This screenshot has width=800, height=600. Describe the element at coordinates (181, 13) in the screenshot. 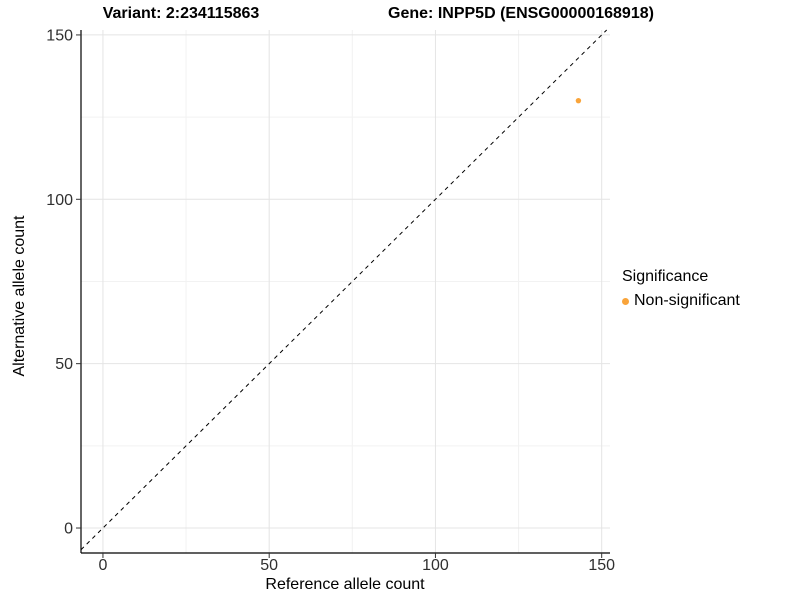

I see `plot-title-variant: Variant: 2:234115863` at that location.